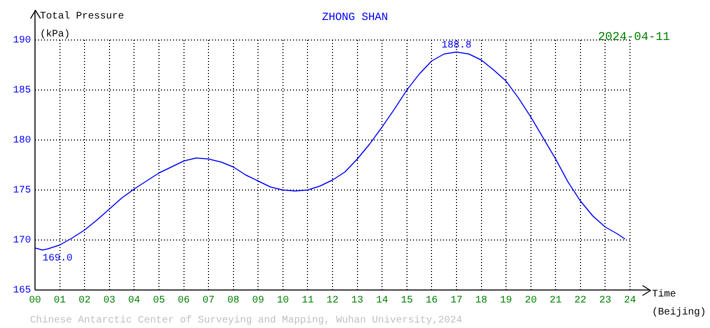  Describe the element at coordinates (456, 46) in the screenshot. I see `annotation: 188.8` at that location.